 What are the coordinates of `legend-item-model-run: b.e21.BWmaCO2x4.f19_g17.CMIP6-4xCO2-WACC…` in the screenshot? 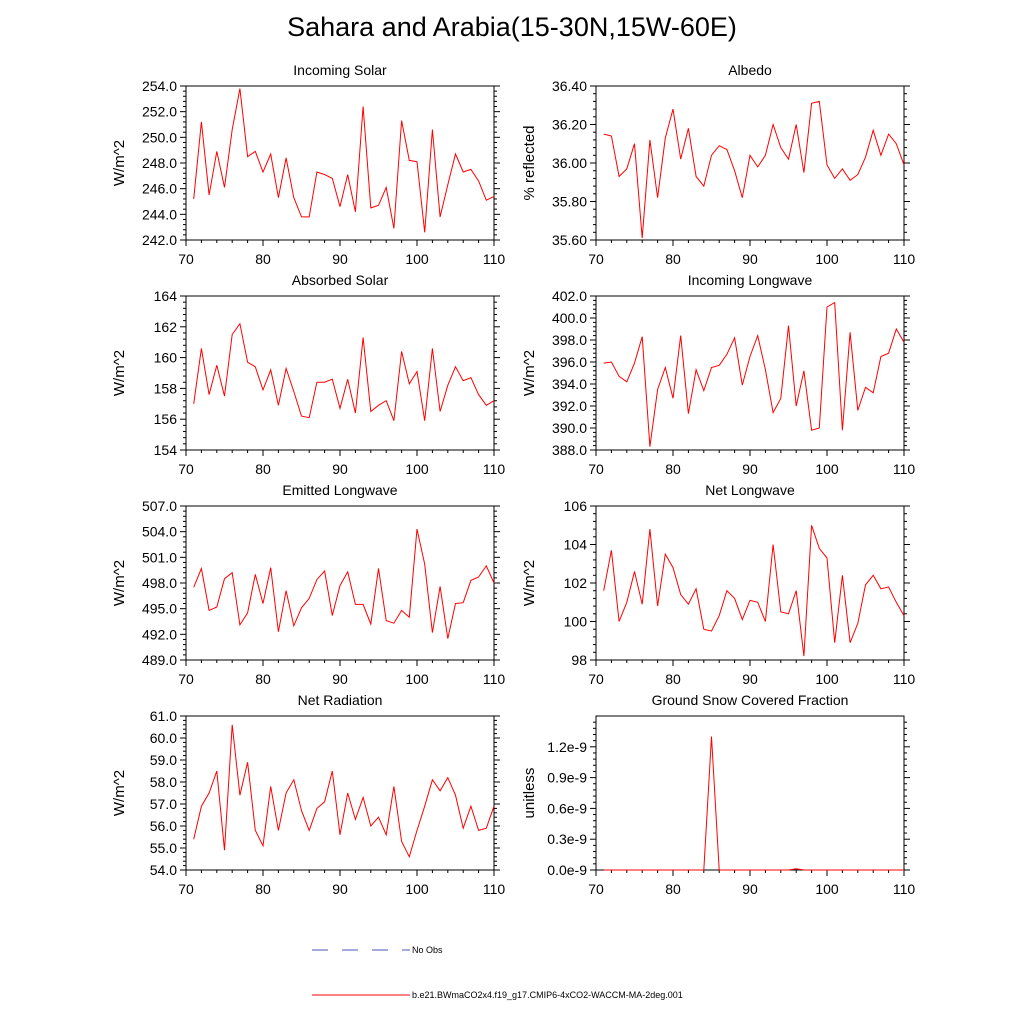 It's located at (497, 995).